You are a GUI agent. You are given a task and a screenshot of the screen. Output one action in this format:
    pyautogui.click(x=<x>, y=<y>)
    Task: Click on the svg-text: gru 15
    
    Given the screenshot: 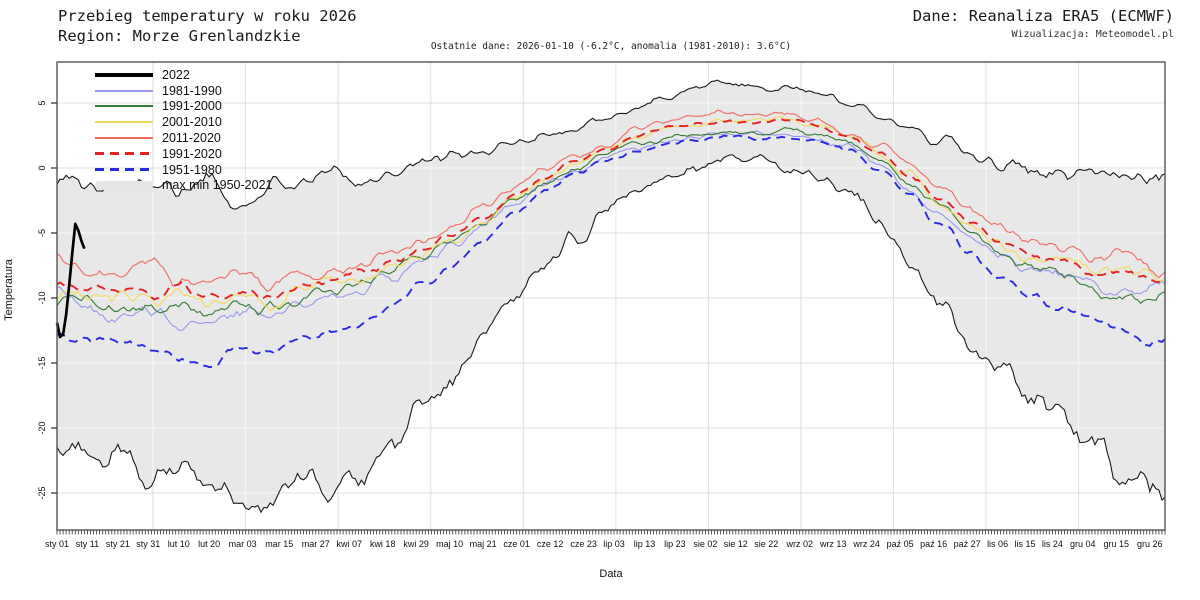 What is the action you would take?
    pyautogui.click(x=1117, y=544)
    